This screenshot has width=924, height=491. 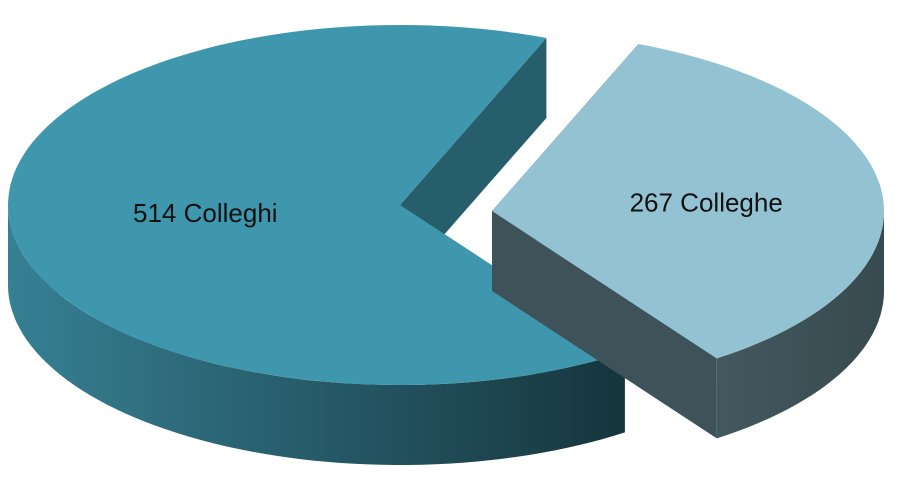 I want to click on data-label: 514 Colleghi, so click(x=205, y=213).